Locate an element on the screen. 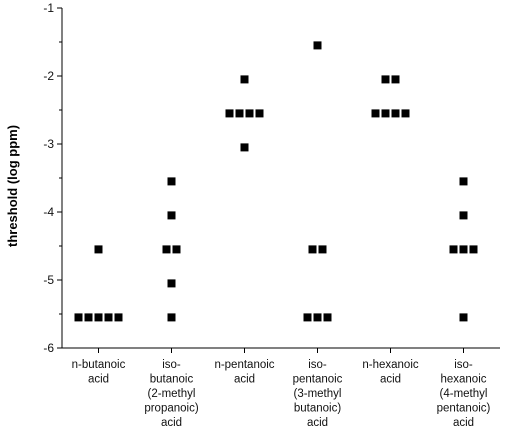  x-category-label: iso-hexanoic (4-methyl pentanoic) acid is located at coordinates (464, 394).